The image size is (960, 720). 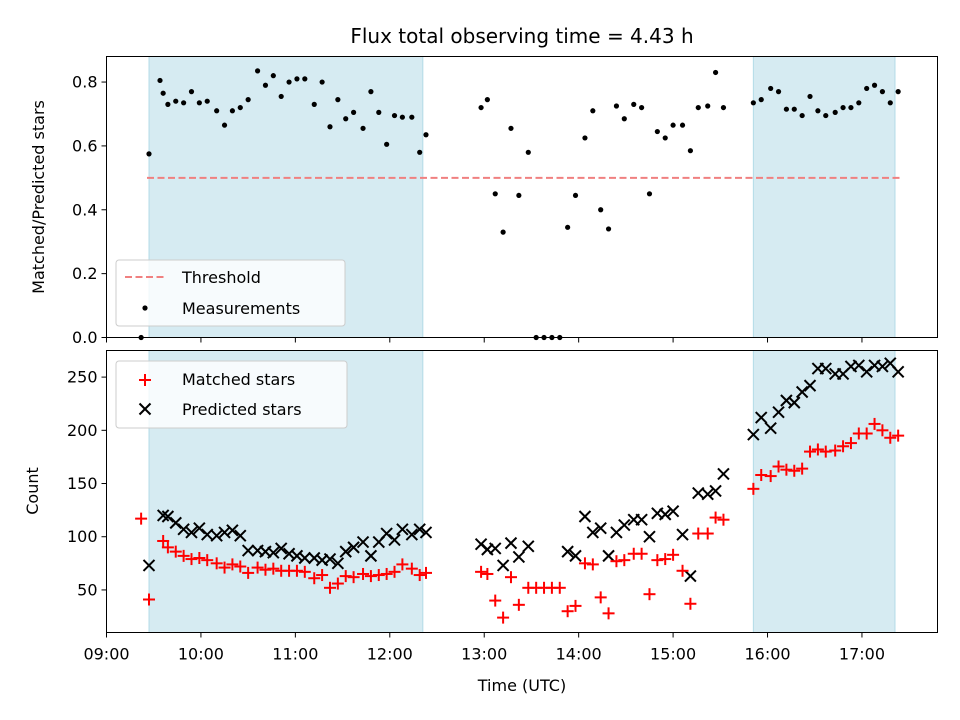 I want to click on legend-measurements-label: Measurements, so click(x=241, y=308).